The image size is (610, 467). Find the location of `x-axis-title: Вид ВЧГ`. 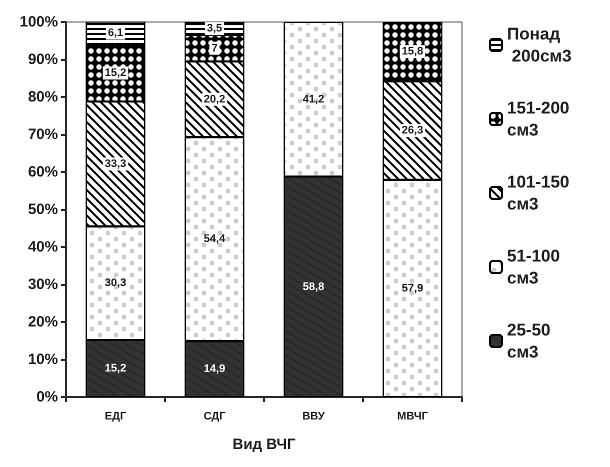

x-axis-title: Вид ВЧГ is located at coordinates (264, 444).